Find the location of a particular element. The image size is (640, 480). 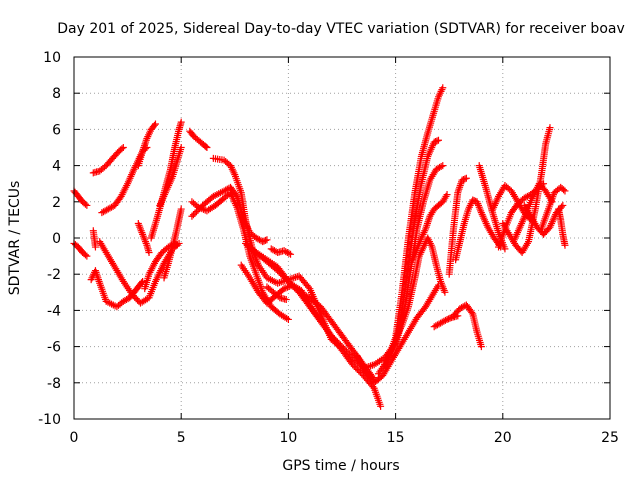

y-tick-label: 0 is located at coordinates (56, 239).